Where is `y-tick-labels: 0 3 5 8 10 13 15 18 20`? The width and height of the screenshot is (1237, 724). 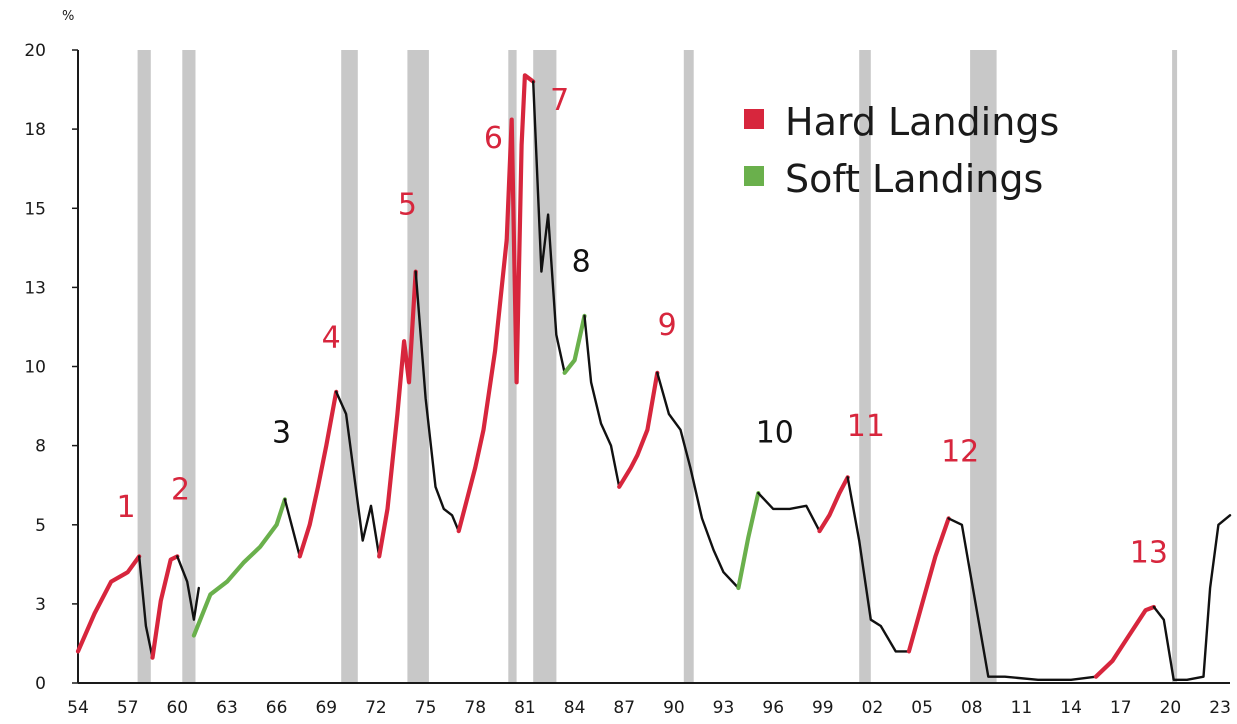 y-tick-labels: 0 3 5 8 10 13 15 18 20 is located at coordinates (51, 367).